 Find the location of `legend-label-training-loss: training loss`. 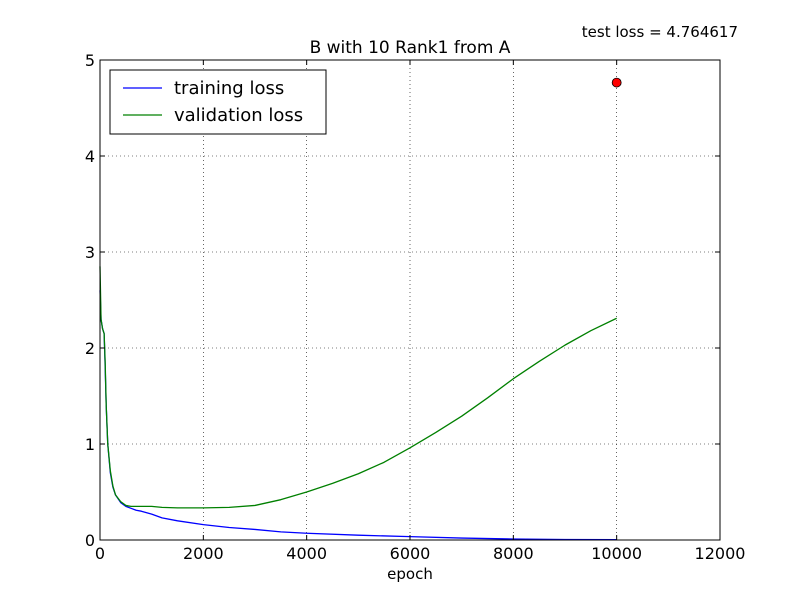

legend-label-training-loss: training loss is located at coordinates (229, 88).